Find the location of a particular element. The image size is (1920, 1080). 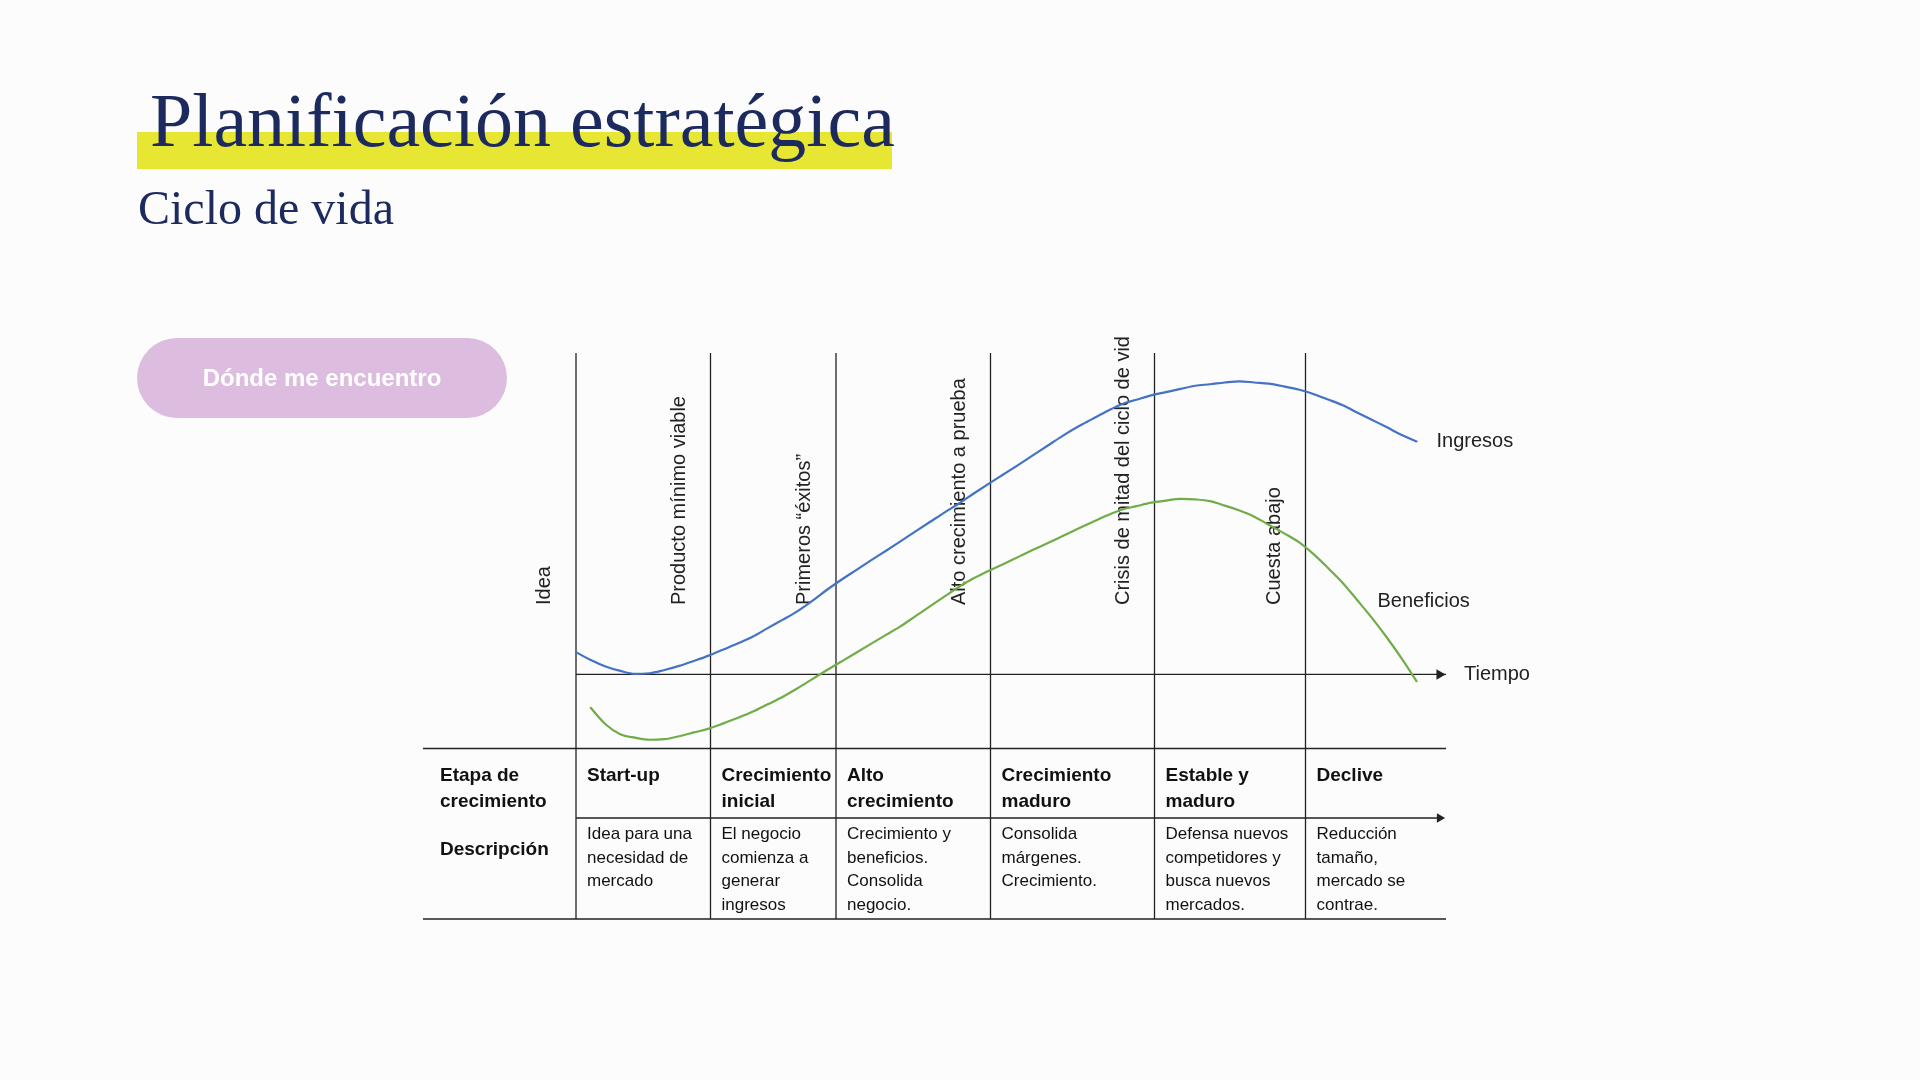

text: Defensa nuevos competidores y busca nuevos mercados. is located at coordinates (1227, 869).